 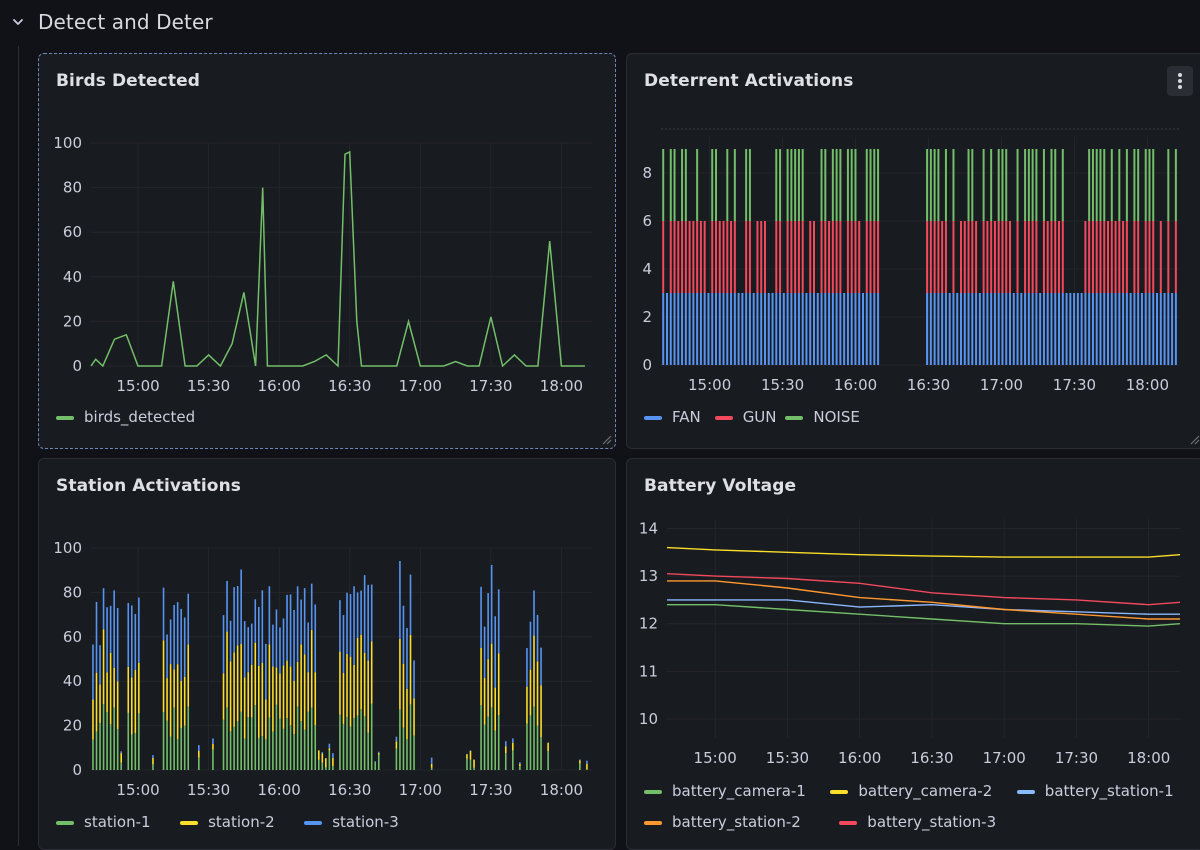 I want to click on panel-menu-button, so click(x=1180, y=81).